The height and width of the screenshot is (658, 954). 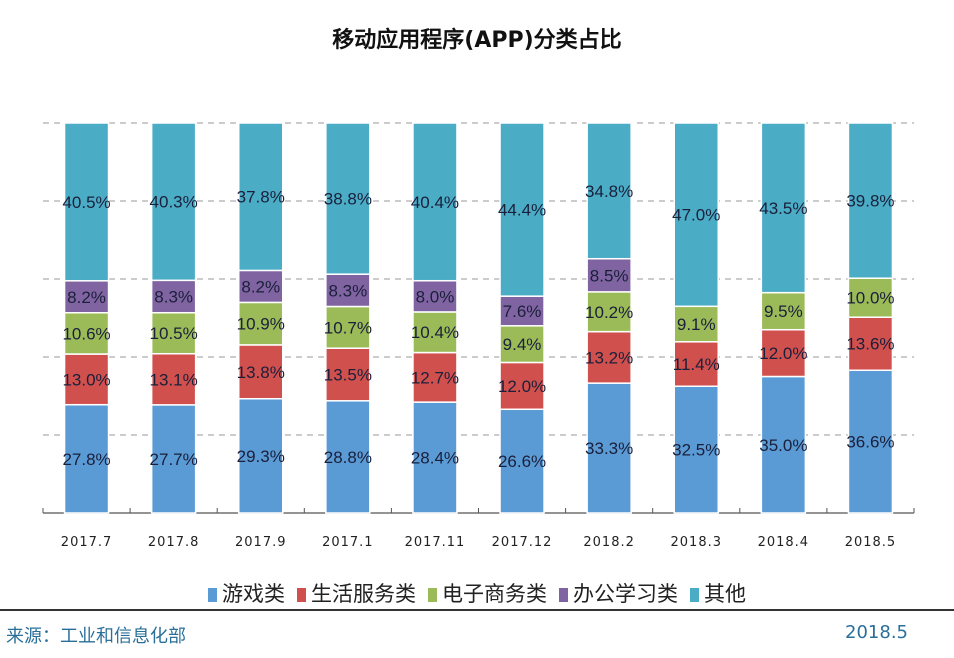 What do you see at coordinates (625, 594) in the screenshot?
I see `legend-label: 办公学习类` at bounding box center [625, 594].